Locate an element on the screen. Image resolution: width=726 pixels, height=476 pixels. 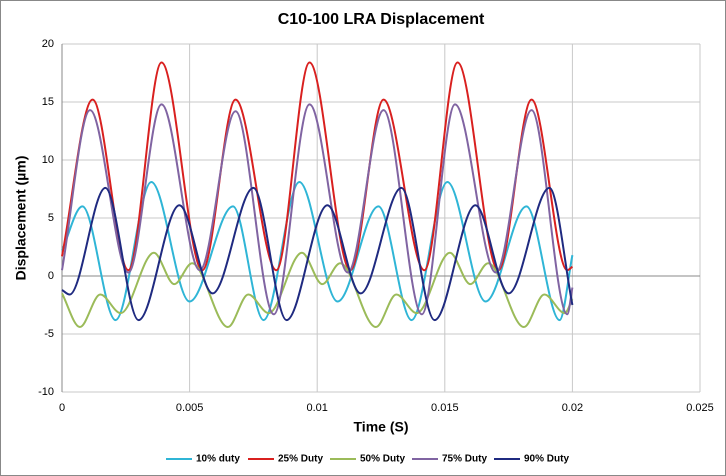
legend-label: 10% duty is located at coordinates (218, 459).